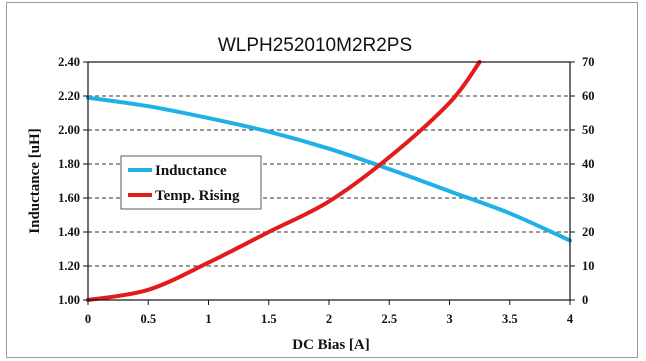 The height and width of the screenshot is (361, 646). I want to click on left-tick-label: 1.00, so click(69, 300).